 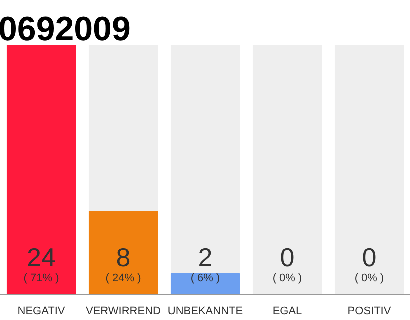 I want to click on x-tick-label: NEGATIV, so click(x=42, y=312).